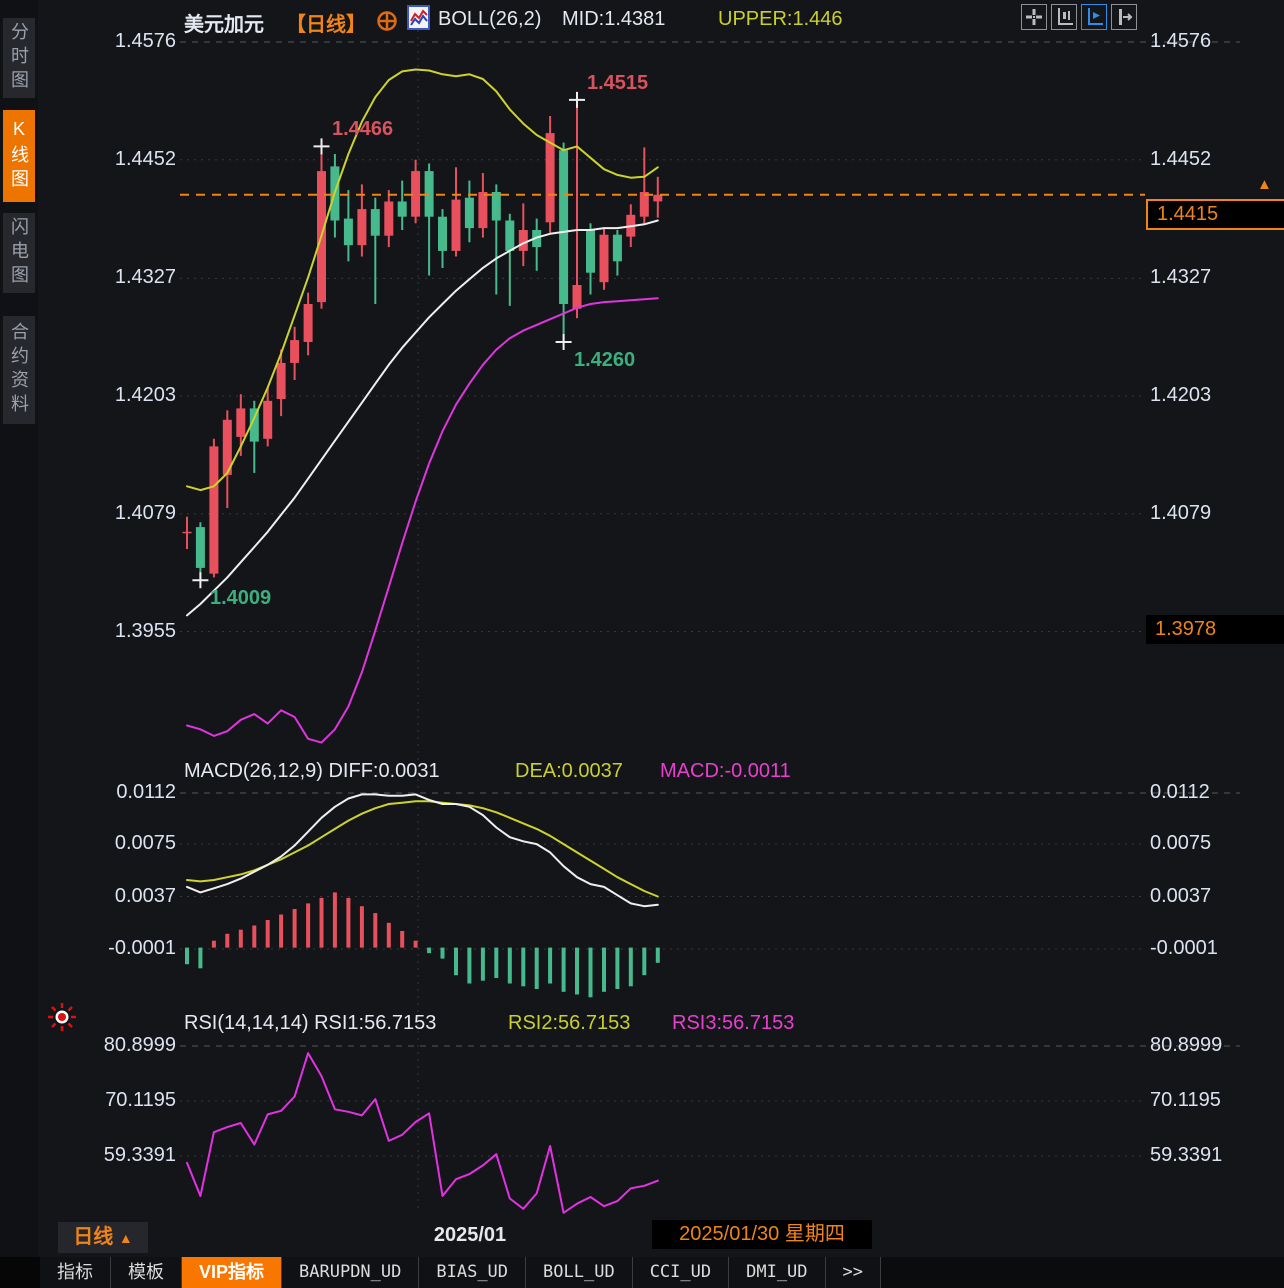 The image size is (1284, 1288). Describe the element at coordinates (146, 1272) in the screenshot. I see `tab-templates: 模板` at that location.